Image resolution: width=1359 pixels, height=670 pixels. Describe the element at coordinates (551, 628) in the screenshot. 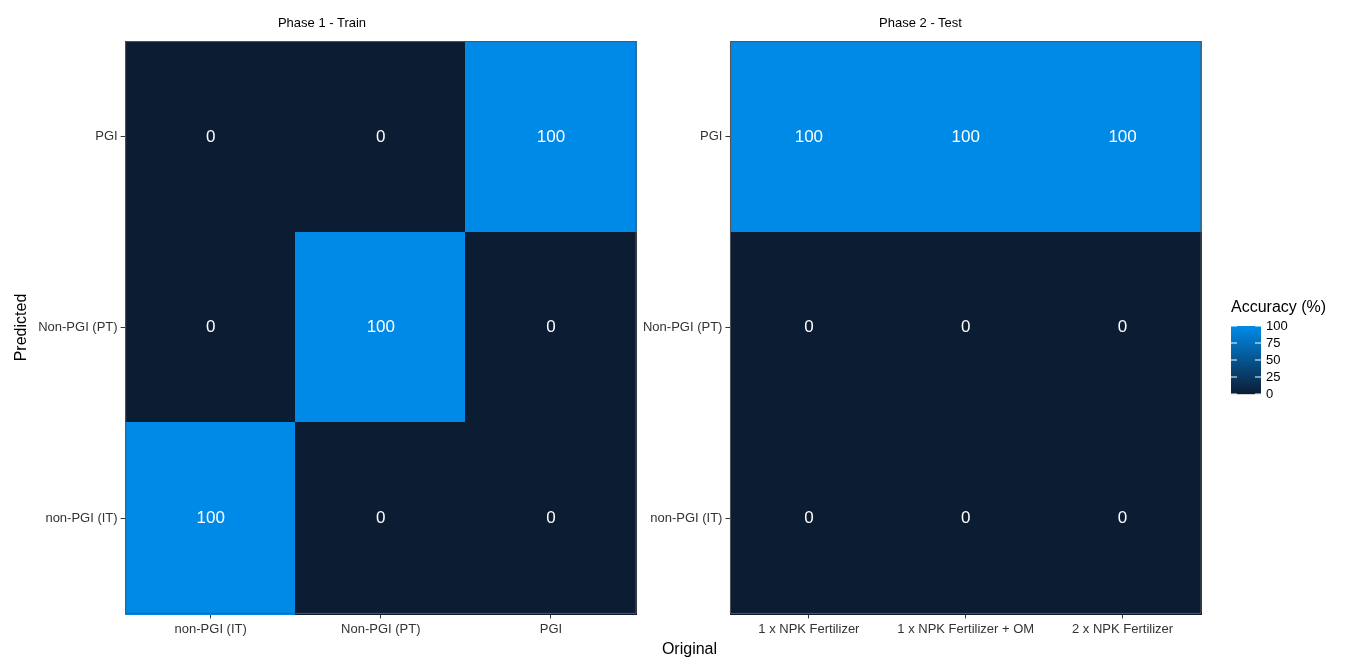

I see `x-tick-label: PGI` at that location.